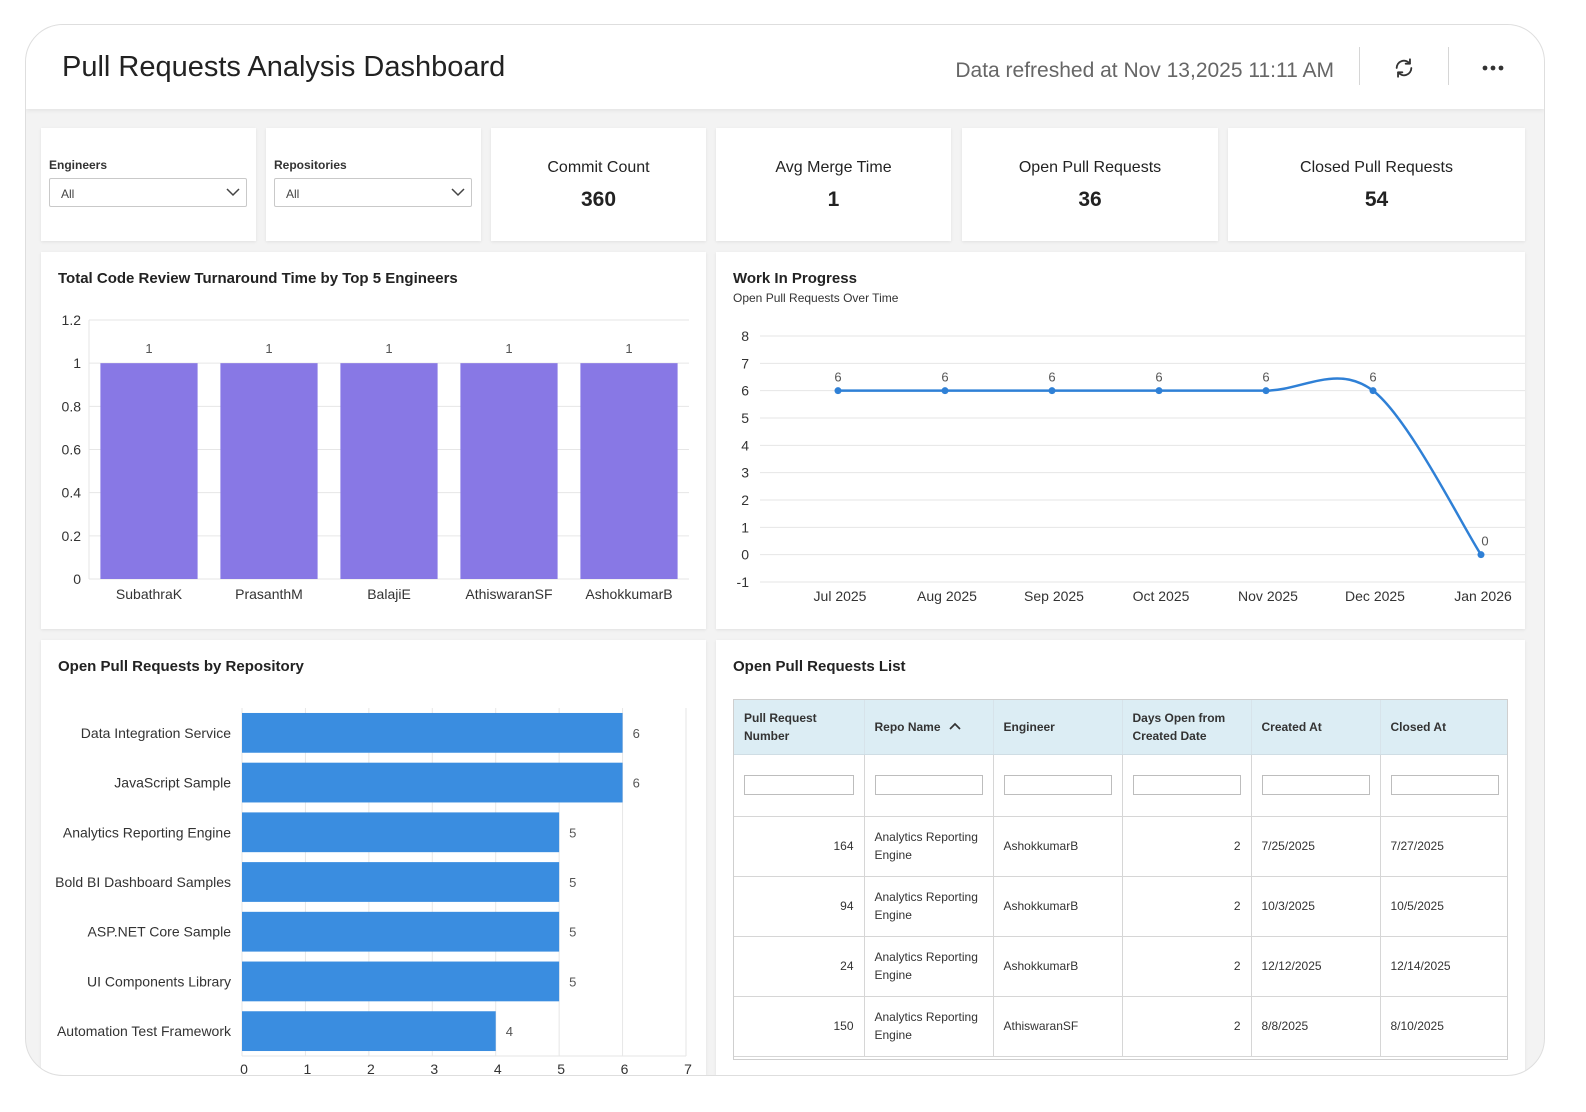 The height and width of the screenshot is (1112, 1586). What do you see at coordinates (1090, 167) in the screenshot?
I see `kpi-title: Open Pull Requests` at bounding box center [1090, 167].